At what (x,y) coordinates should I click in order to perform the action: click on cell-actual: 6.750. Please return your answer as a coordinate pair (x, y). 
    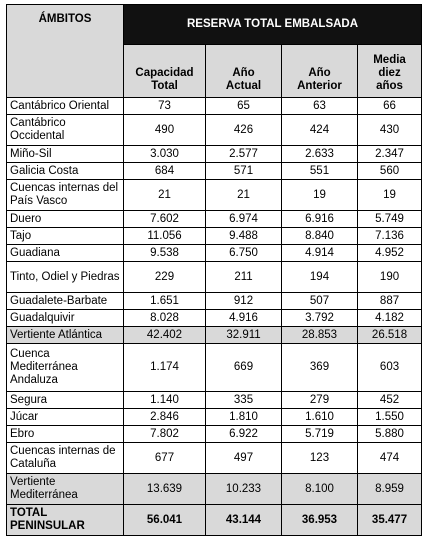
    Looking at the image, I should click on (243, 253).